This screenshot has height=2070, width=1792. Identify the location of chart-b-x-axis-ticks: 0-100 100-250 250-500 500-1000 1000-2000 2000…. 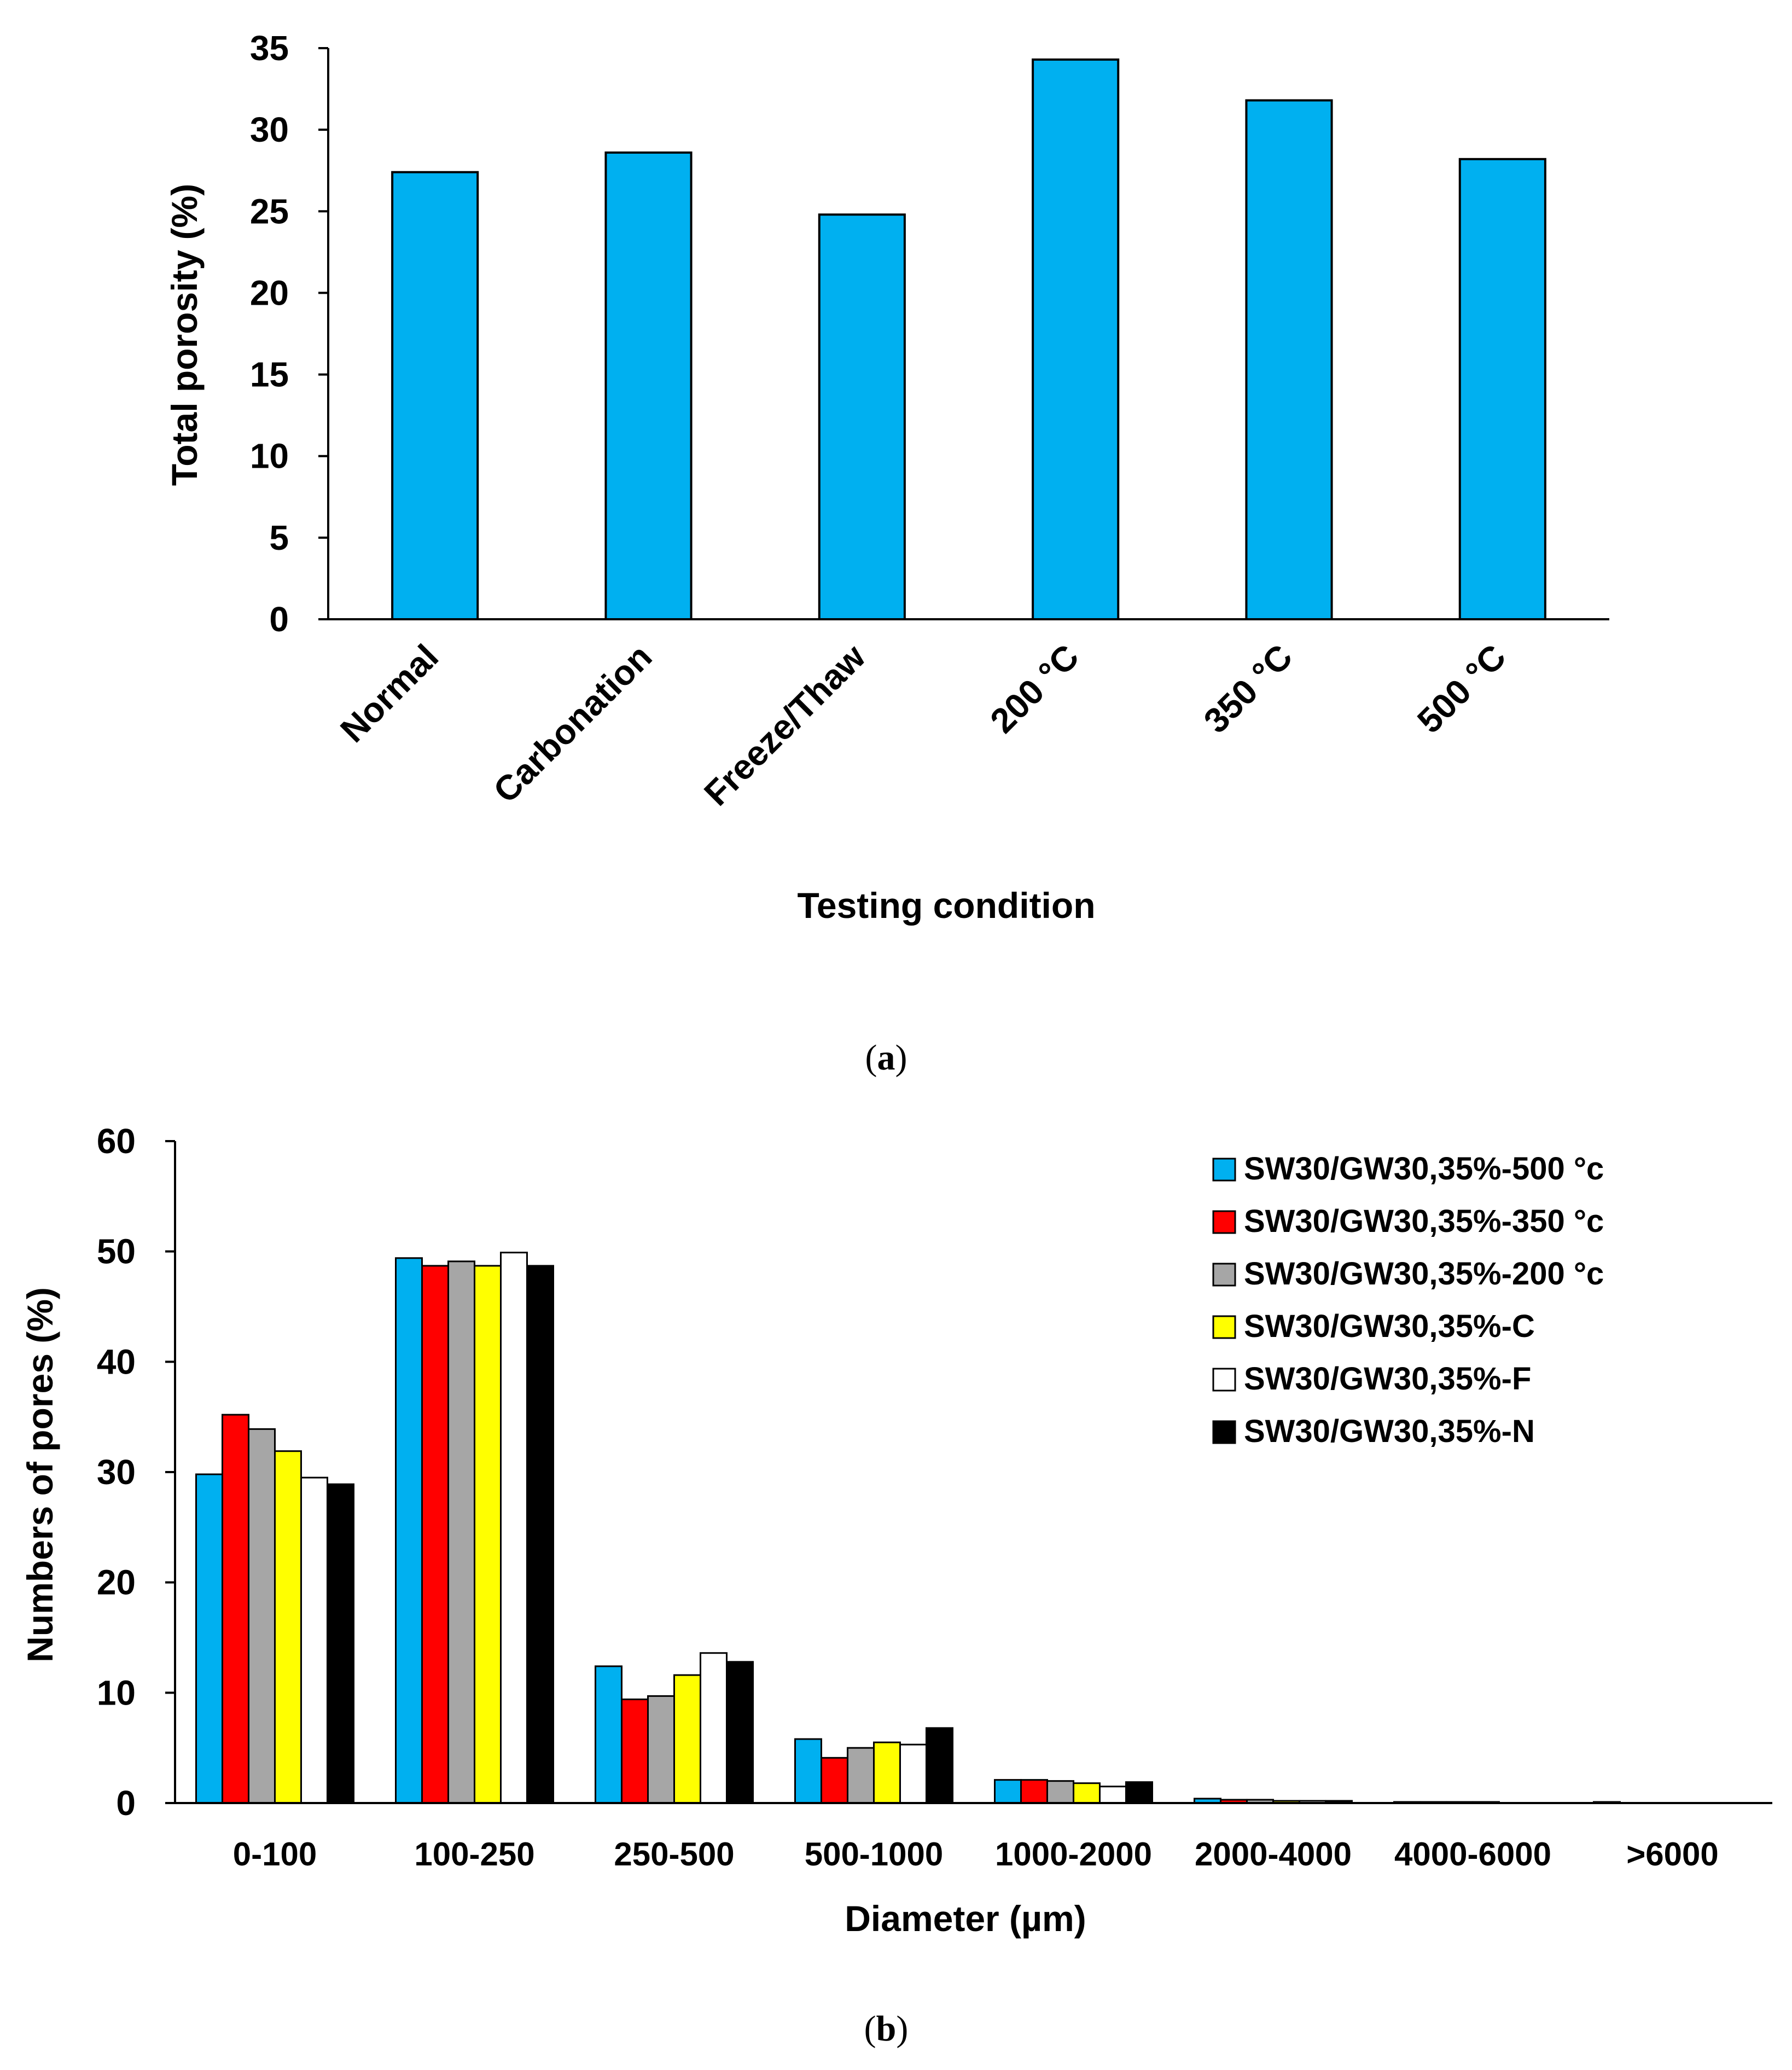
(976, 1855).